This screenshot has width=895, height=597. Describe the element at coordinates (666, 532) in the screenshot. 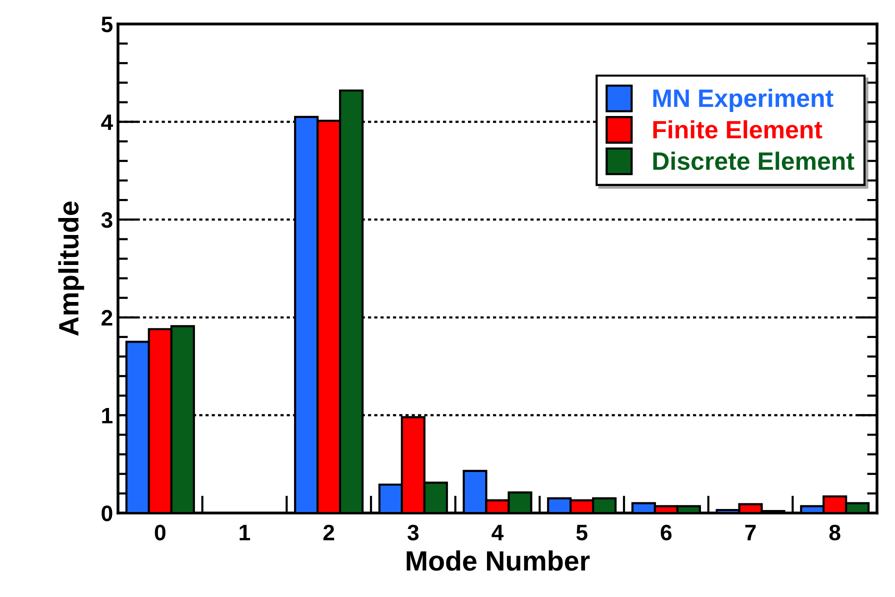

I see `x-tick-label: 6` at that location.